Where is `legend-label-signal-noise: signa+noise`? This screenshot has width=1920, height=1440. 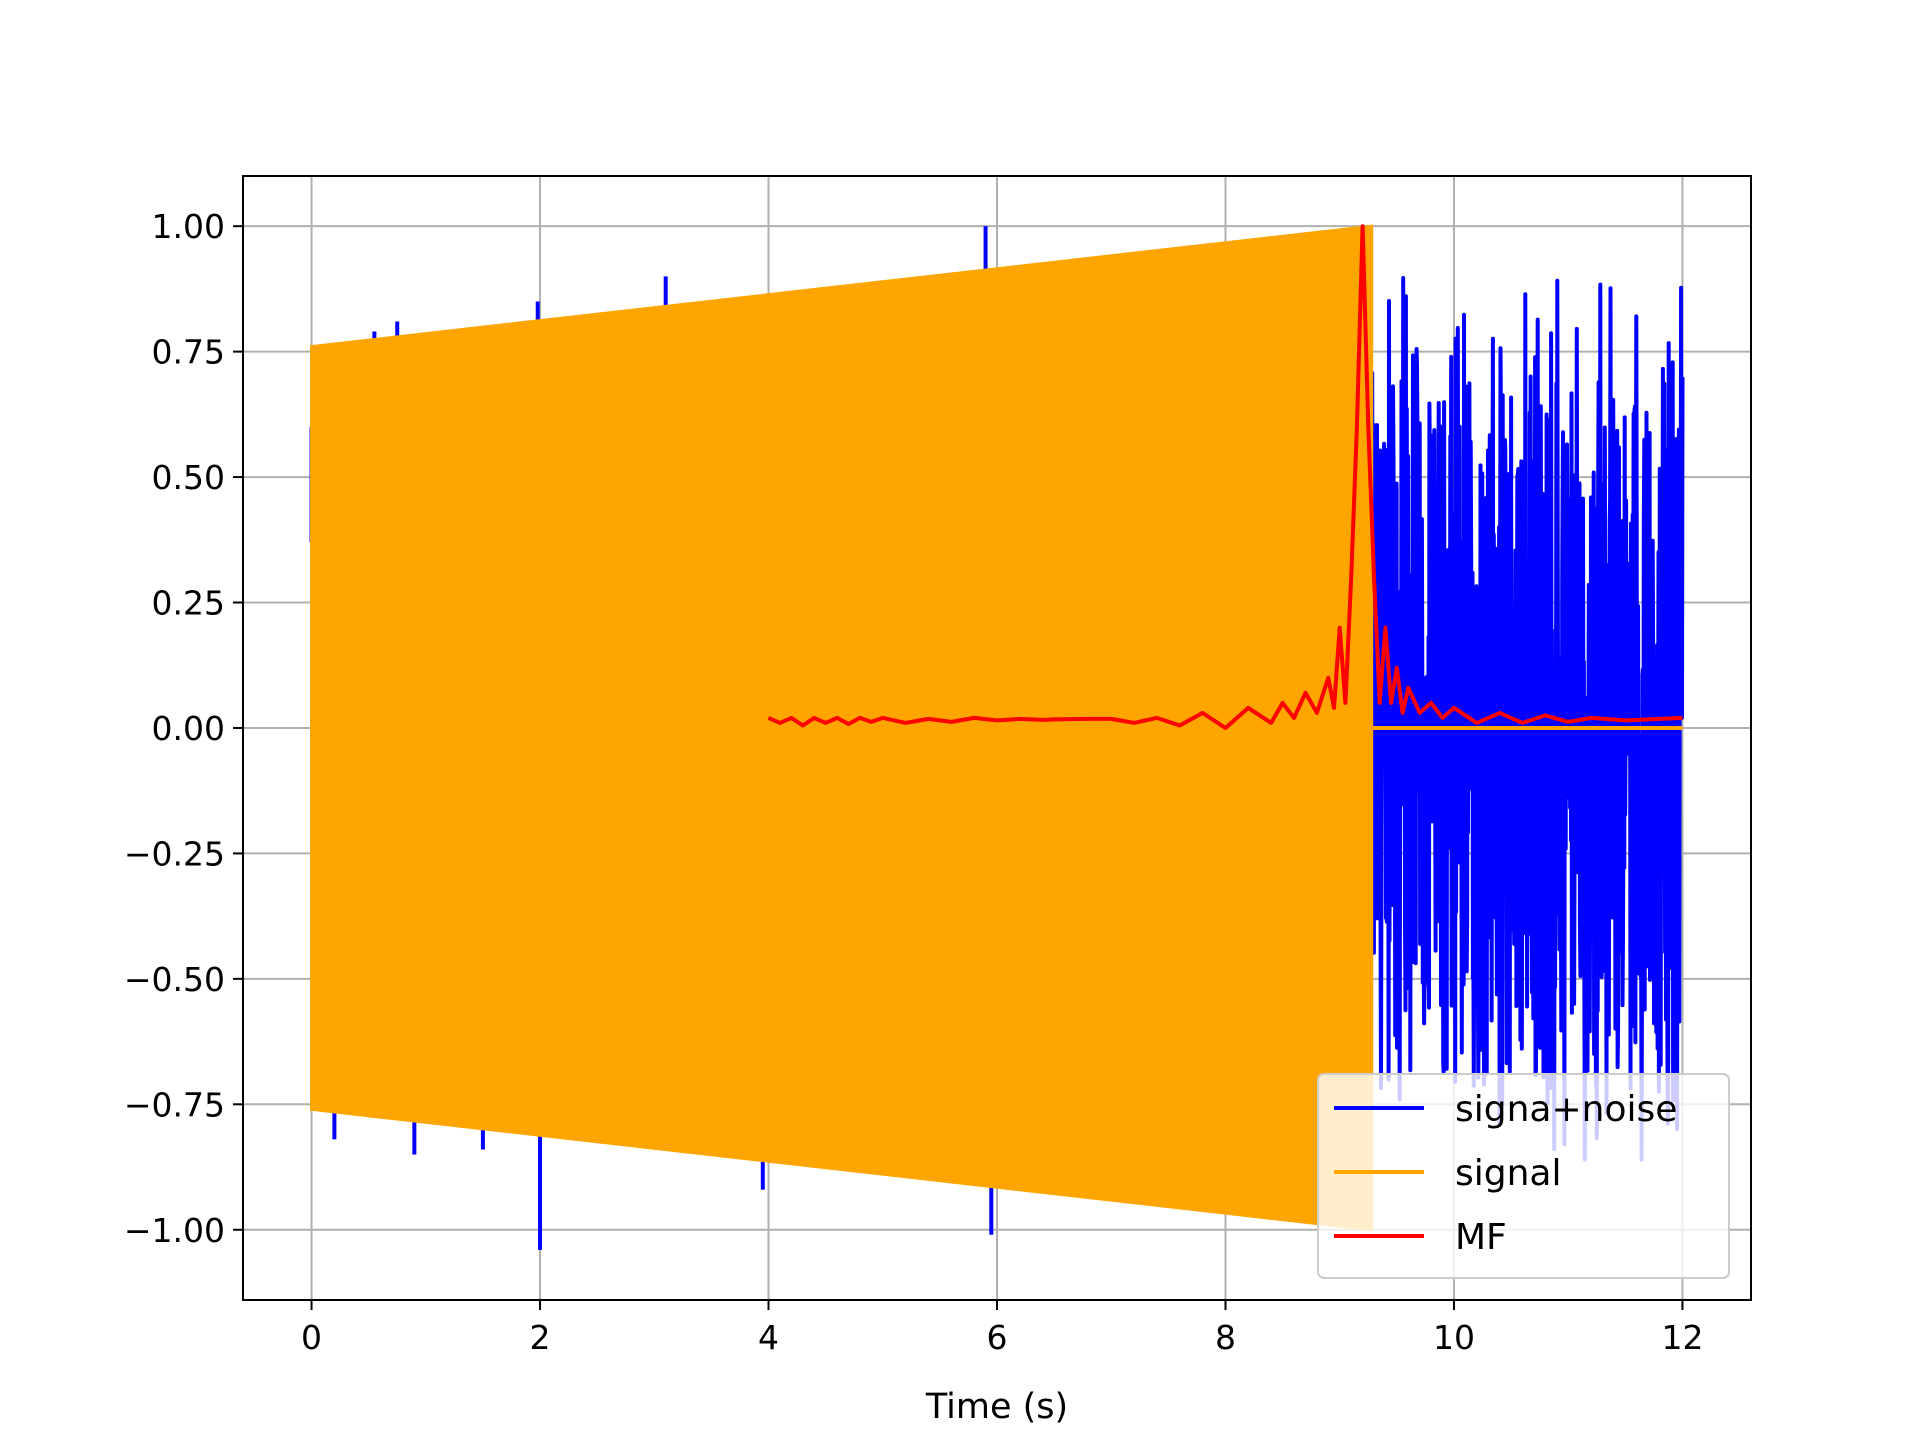
legend-label-signal-noise: signa+noise is located at coordinates (1566, 1109).